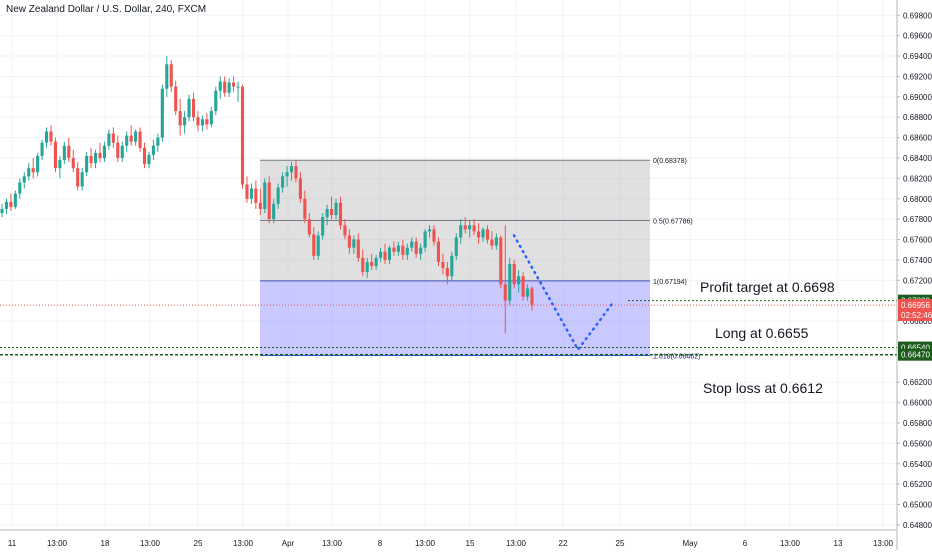 The height and width of the screenshot is (555, 932). What do you see at coordinates (12, 543) in the screenshot?
I see `x-tick-label: 11` at bounding box center [12, 543].